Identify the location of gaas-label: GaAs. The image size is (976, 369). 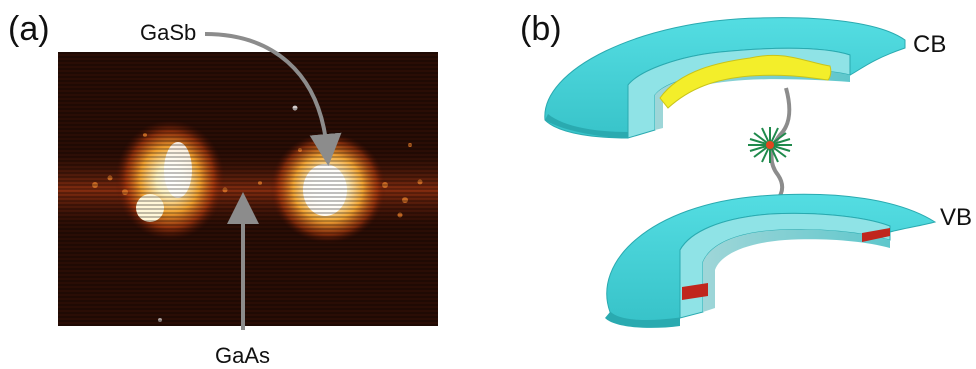
(242, 355).